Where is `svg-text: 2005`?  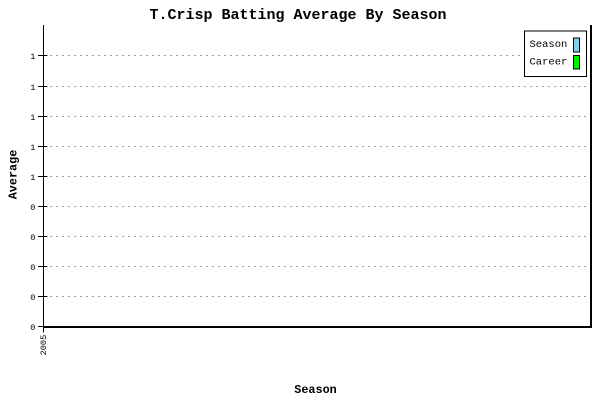
svg-text: 2005 is located at coordinates (44, 345).